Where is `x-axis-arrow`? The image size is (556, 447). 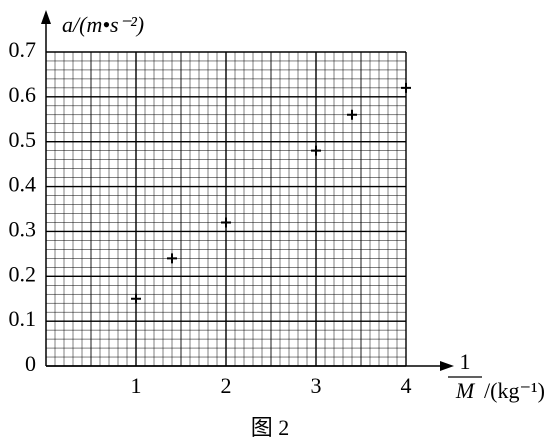 x-axis-arrow is located at coordinates (447, 366).